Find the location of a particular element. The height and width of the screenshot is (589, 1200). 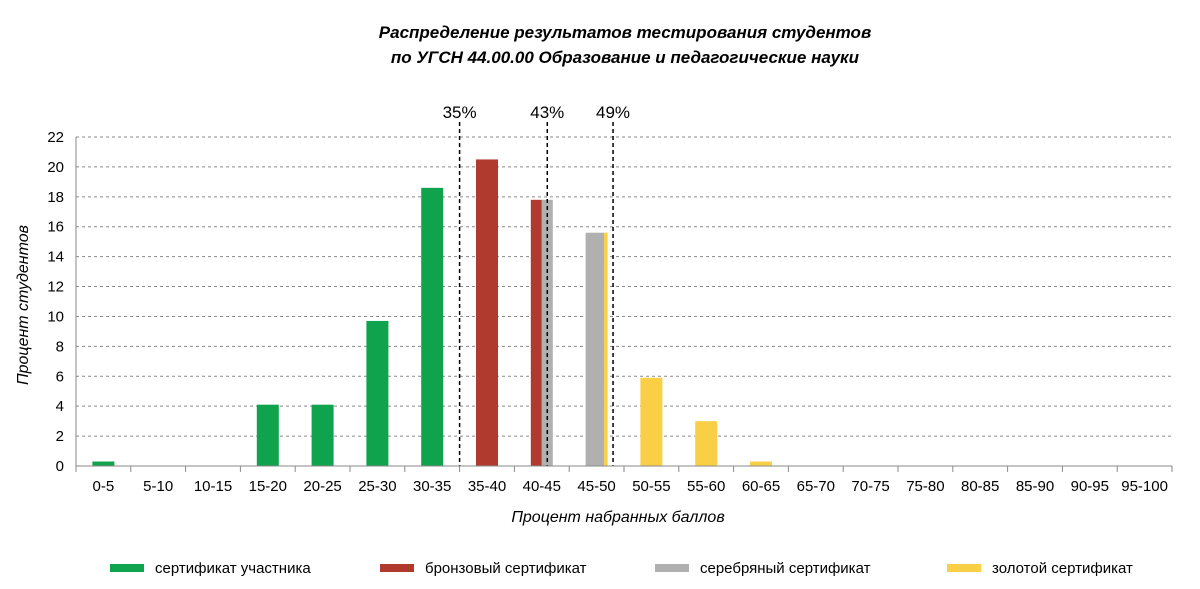

y-axis-label: Процент студентов is located at coordinates (23, 305).